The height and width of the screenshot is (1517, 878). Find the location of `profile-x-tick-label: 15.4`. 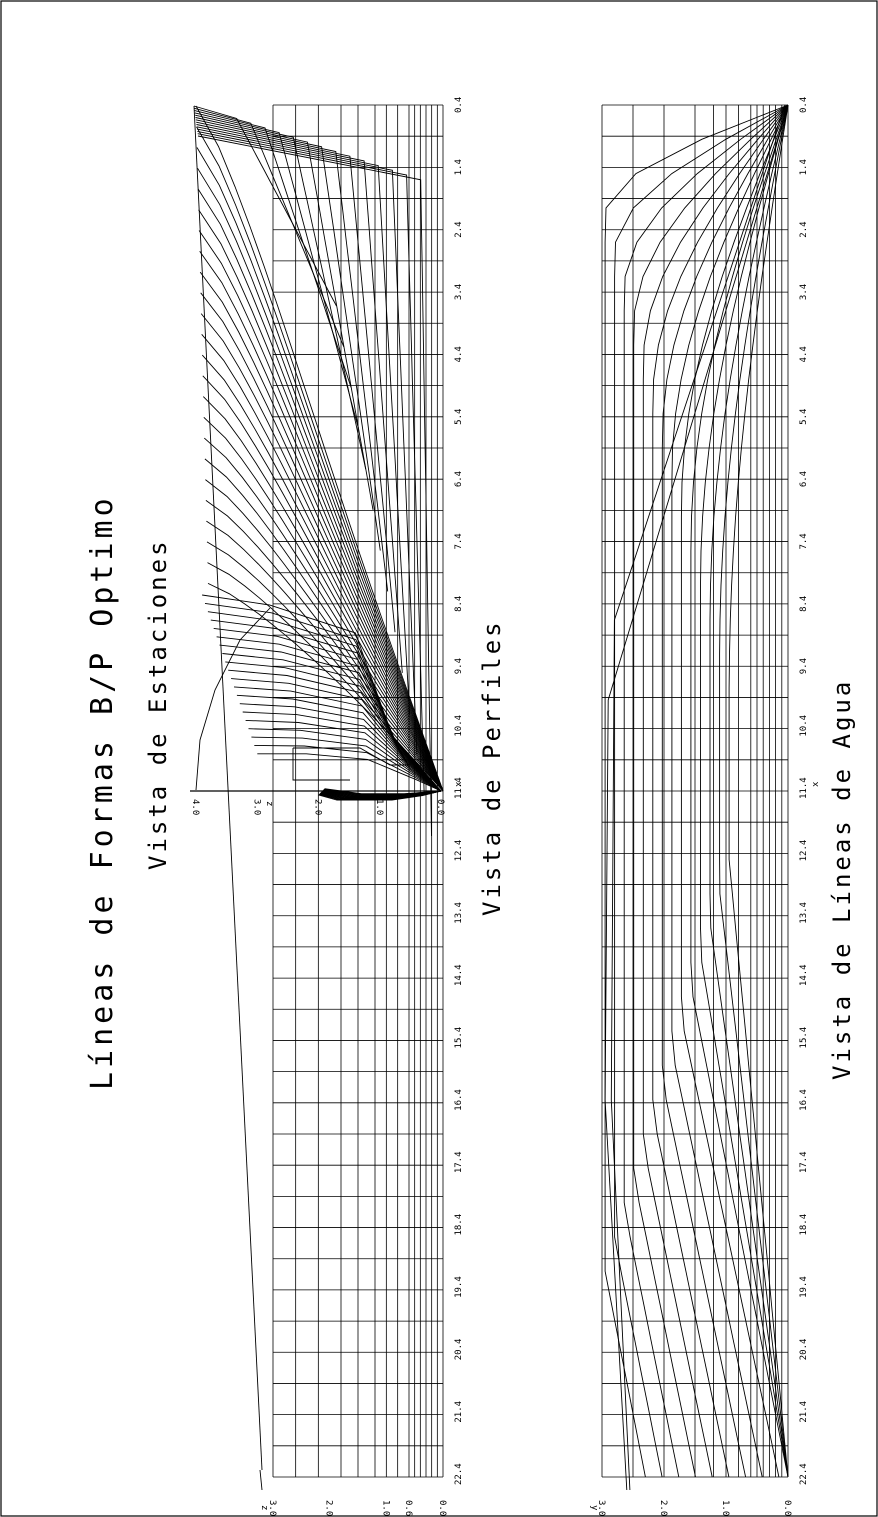

profile-x-tick-label: 15.4 is located at coordinates (459, 1038).